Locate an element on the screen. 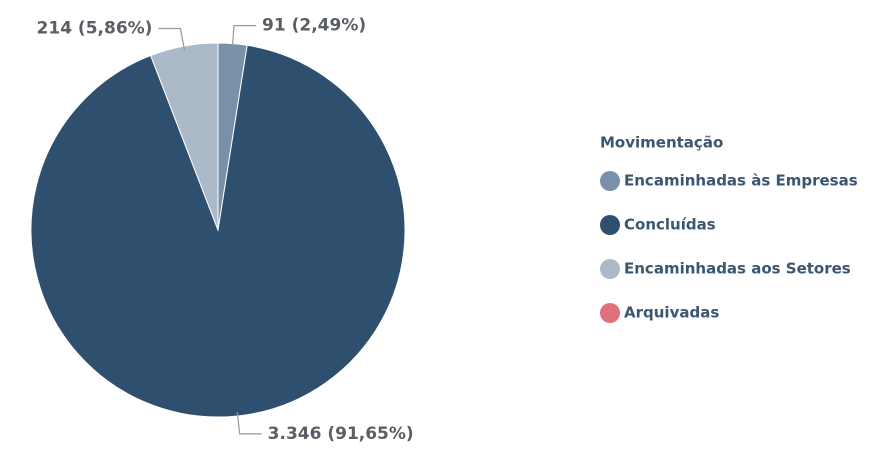  legend-label: Concluídas is located at coordinates (670, 225).